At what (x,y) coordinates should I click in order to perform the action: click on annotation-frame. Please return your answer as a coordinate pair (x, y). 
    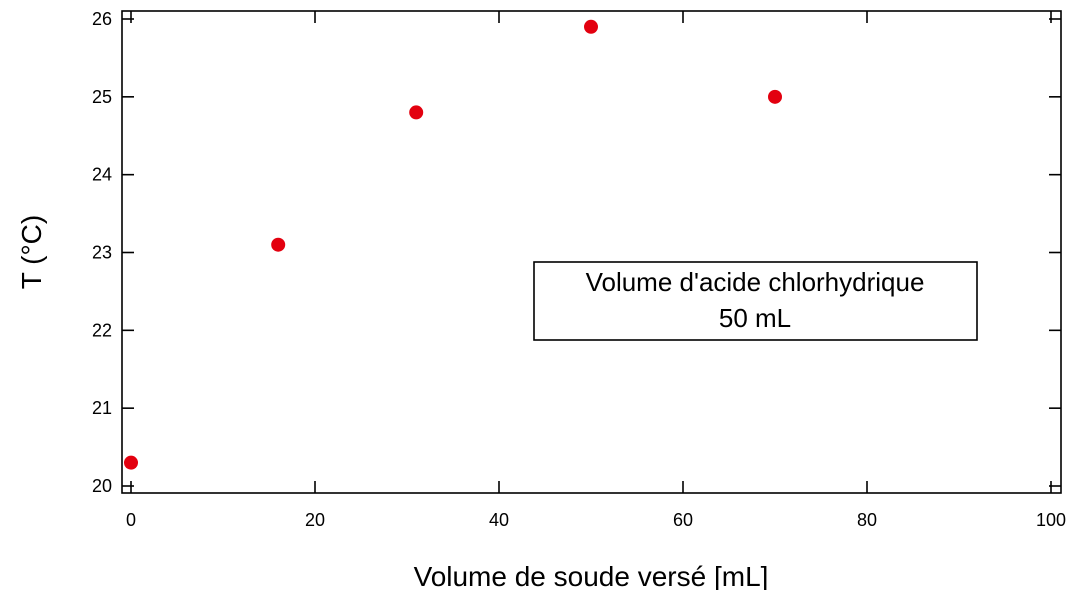
    Looking at the image, I should click on (755, 301).